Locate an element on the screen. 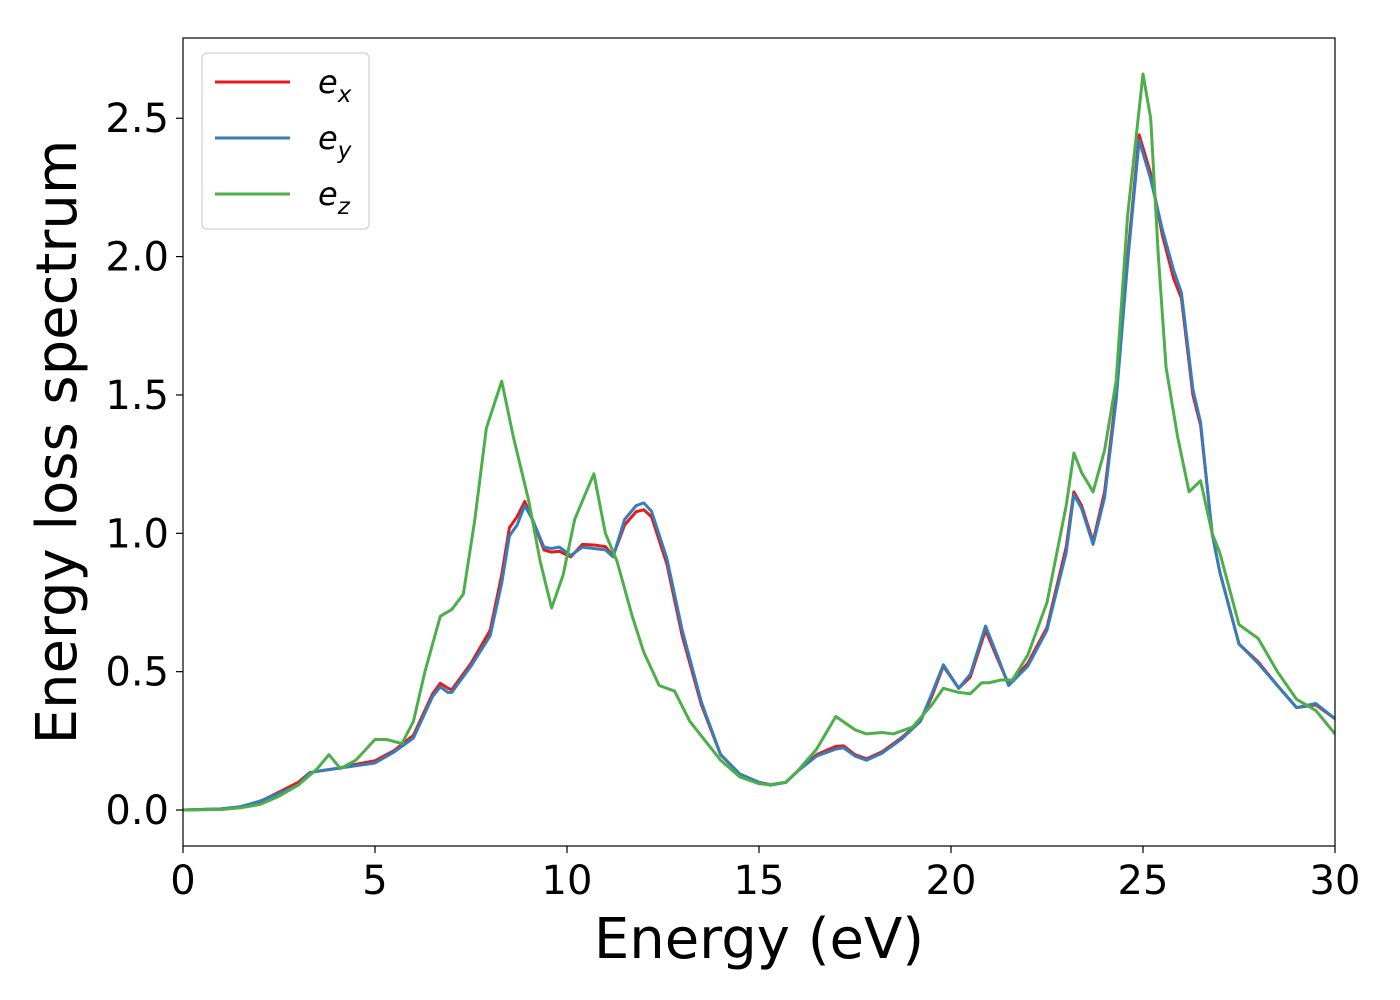 Image resolution: width=1400 pixels, height=1000 pixels. x-axis-ticks: 0 5 10 15 20 25 30 is located at coordinates (765, 875).